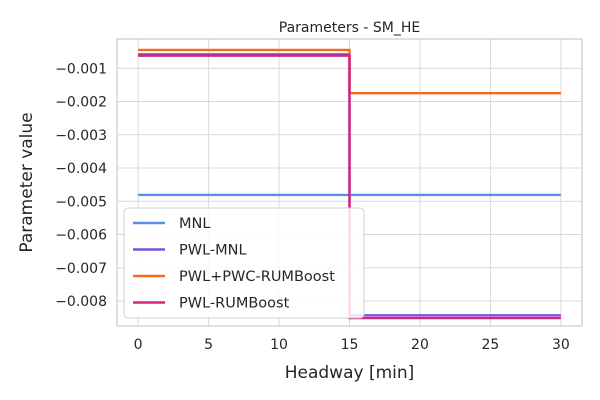 Image resolution: width=600 pixels, height=400 pixels. What do you see at coordinates (350, 373) in the screenshot?
I see `x-axis-label: Headway [min]` at bounding box center [350, 373].